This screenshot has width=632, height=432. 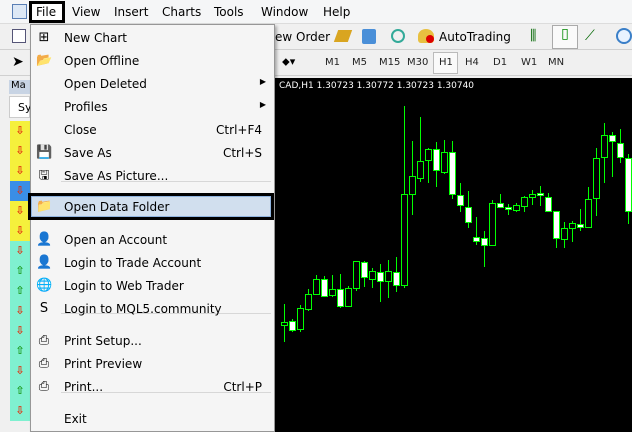 What do you see at coordinates (472, 62) in the screenshot?
I see `timeframe-h4: H4` at bounding box center [472, 62].